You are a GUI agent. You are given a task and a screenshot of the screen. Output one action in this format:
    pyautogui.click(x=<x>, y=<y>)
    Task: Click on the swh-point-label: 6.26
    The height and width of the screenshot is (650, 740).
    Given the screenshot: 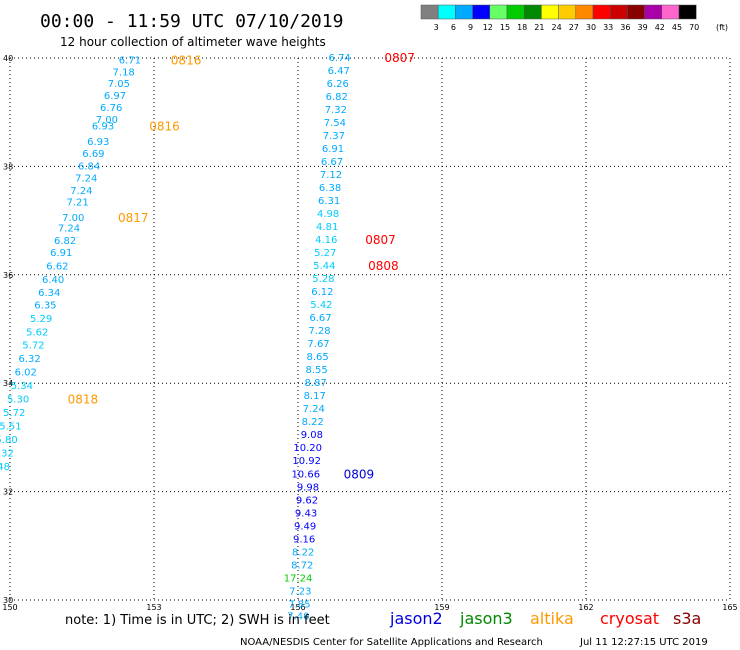 What is the action you would take?
    pyautogui.click(x=338, y=84)
    